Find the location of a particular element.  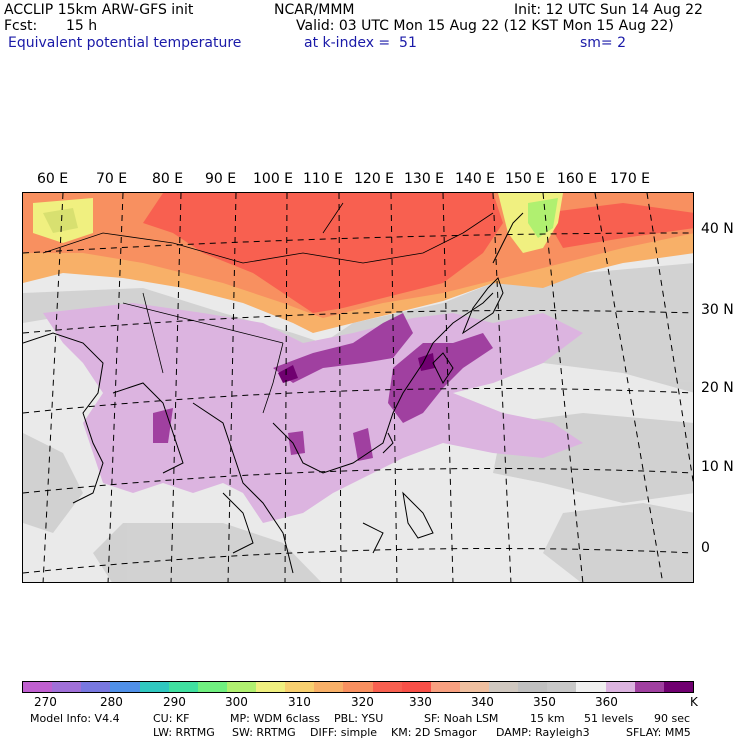

footer-sflay: SFLAY: MM5 is located at coordinates (658, 732).